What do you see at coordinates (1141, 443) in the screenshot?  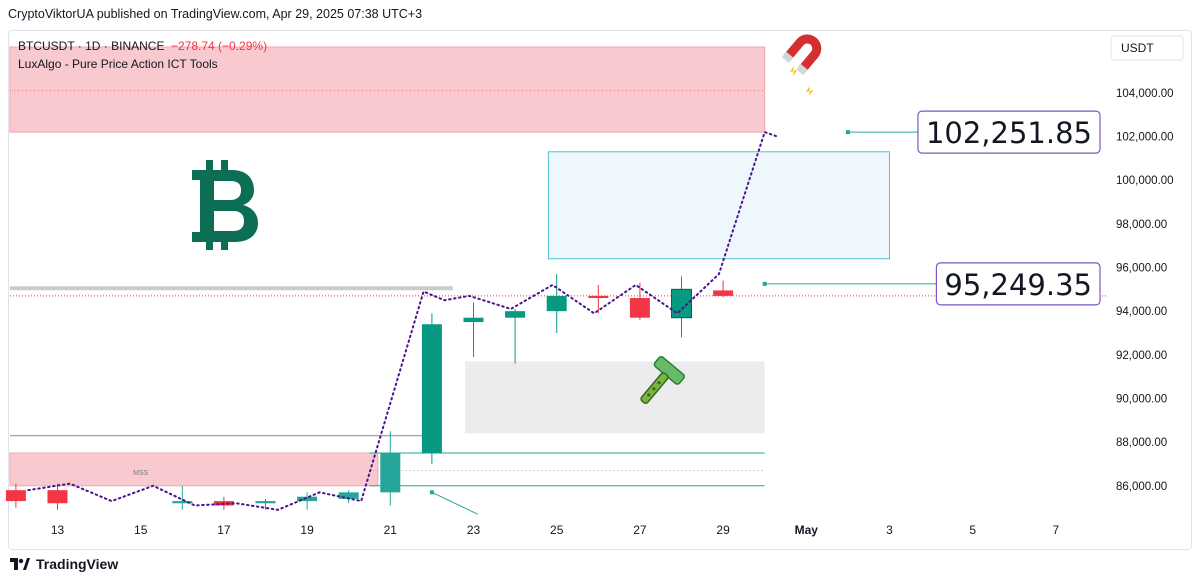 I see `y-tick-8: 88,000.00` at bounding box center [1141, 443].